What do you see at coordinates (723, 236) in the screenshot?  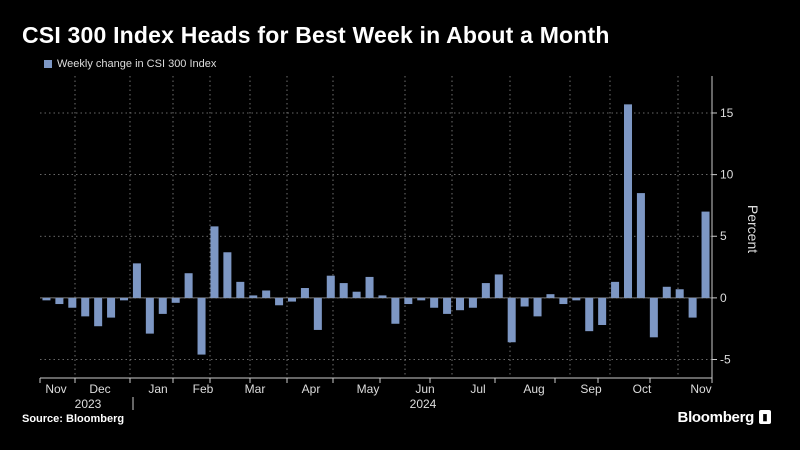 I see `y-tick-label: 5` at bounding box center [723, 236].